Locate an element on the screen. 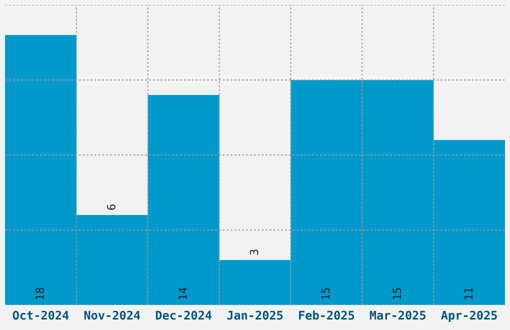  x-tick-label: Oct-2024 is located at coordinates (40, 315).